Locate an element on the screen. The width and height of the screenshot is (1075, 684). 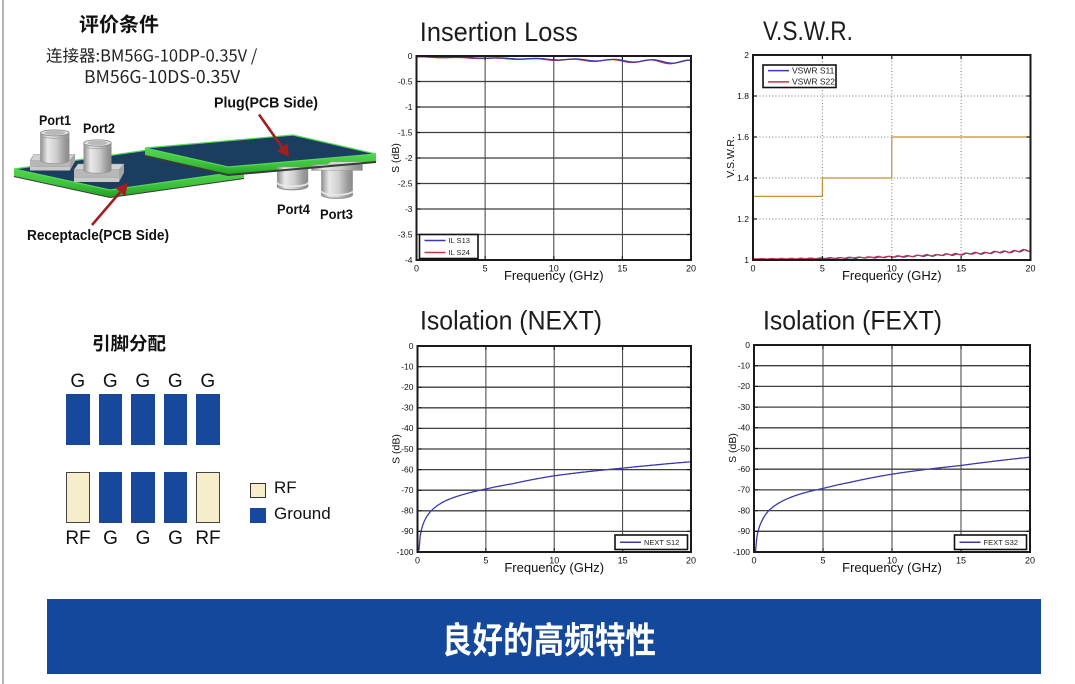
svg-text: -1 is located at coordinates (409, 107).